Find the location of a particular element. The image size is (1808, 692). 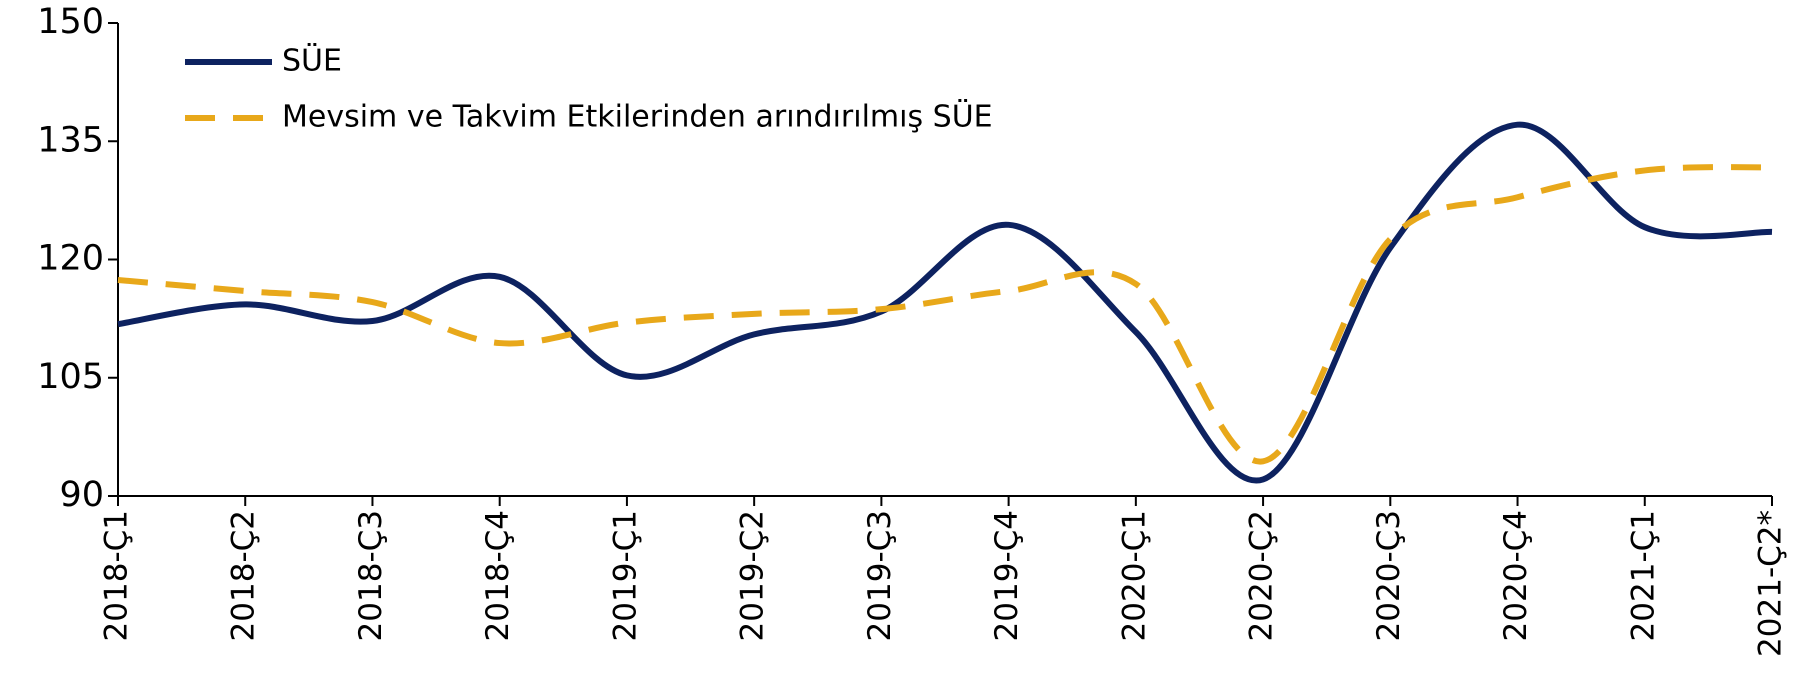

y-tick-label: 105 is located at coordinates (70, 377).